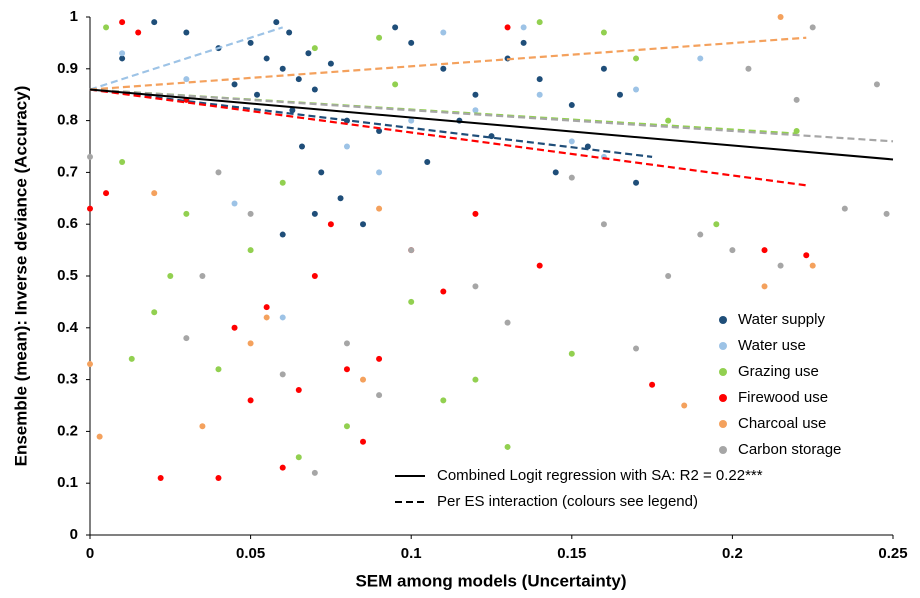 The height and width of the screenshot is (598, 920). What do you see at coordinates (783, 397) in the screenshot?
I see `legend-label: Firewood use` at bounding box center [783, 397].